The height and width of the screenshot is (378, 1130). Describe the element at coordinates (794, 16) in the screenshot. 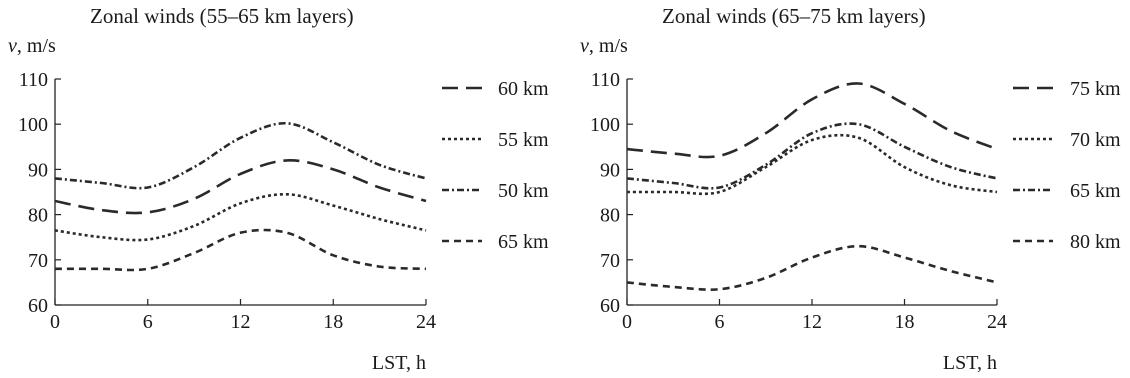

I see `chart-title: Zonal winds (65–75 km layers)` at that location.